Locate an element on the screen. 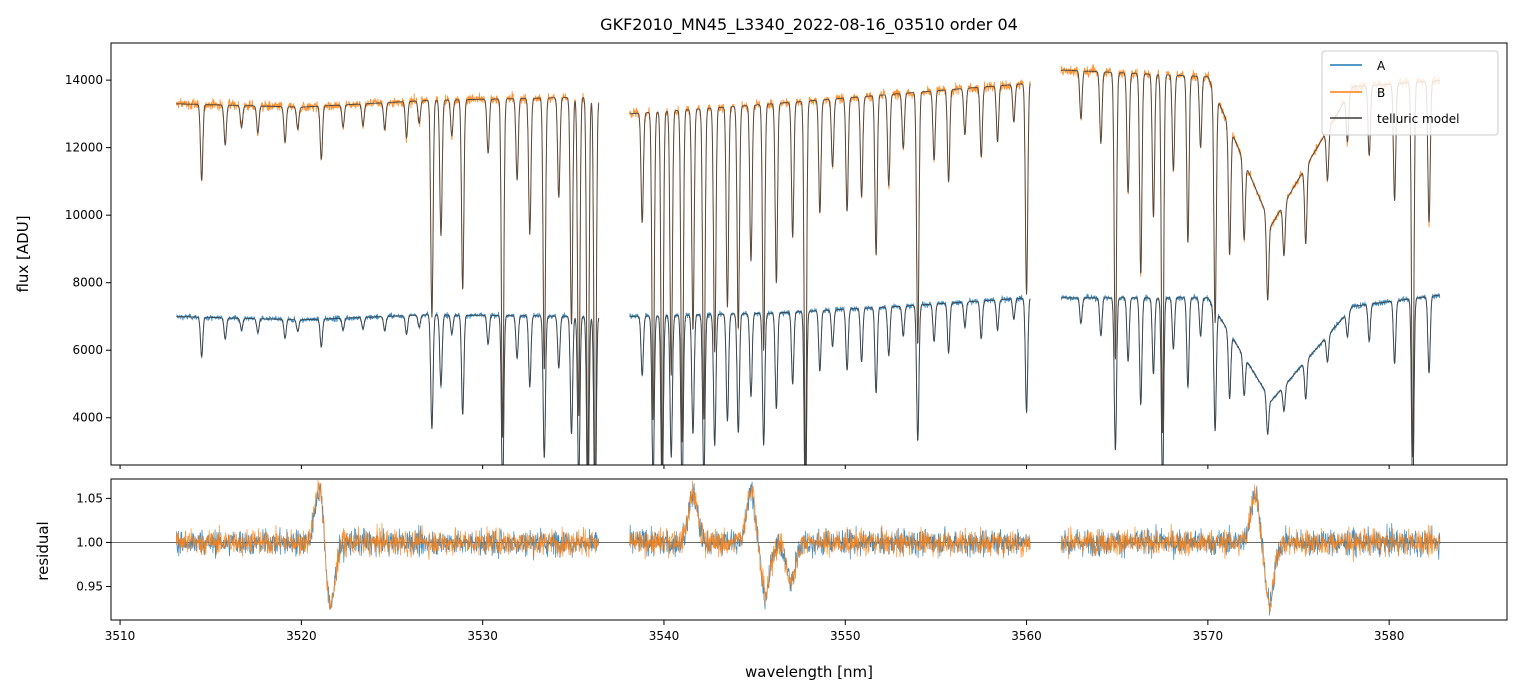 The height and width of the screenshot is (696, 1520). top-x-ticks is located at coordinates (754, 467).